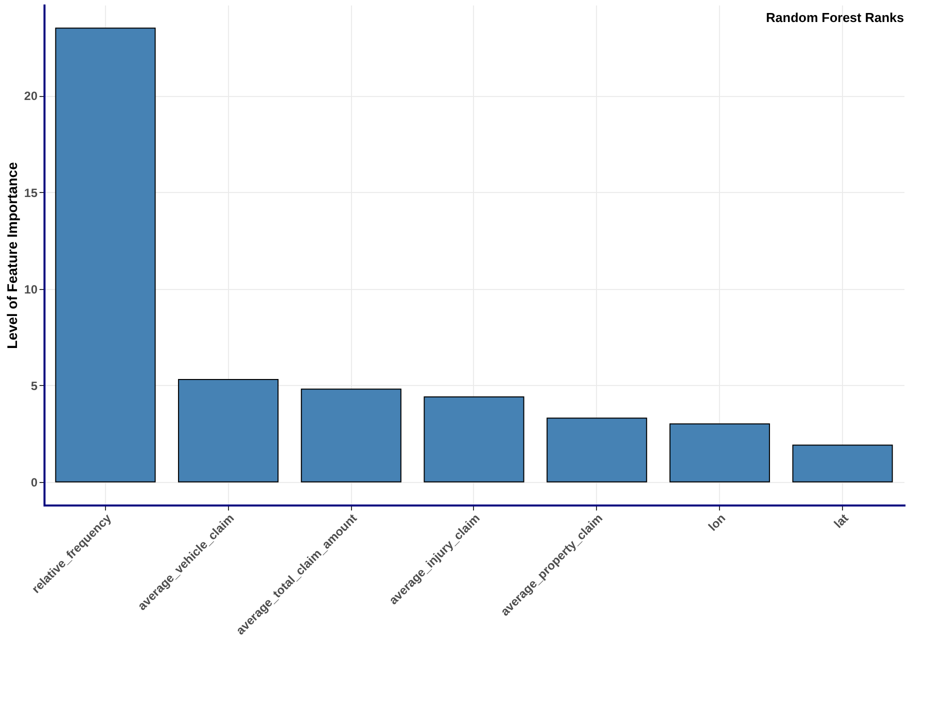 This screenshot has width=950, height=724. Describe the element at coordinates (717, 522) in the screenshot. I see `x-tick-label: lon` at that location.